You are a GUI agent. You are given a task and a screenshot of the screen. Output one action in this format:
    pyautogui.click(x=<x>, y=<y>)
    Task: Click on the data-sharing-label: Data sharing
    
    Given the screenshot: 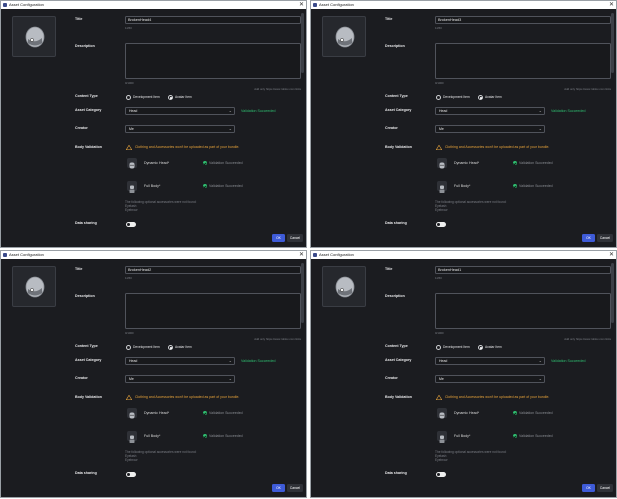 What is the action you would take?
    pyautogui.click(x=86, y=473)
    